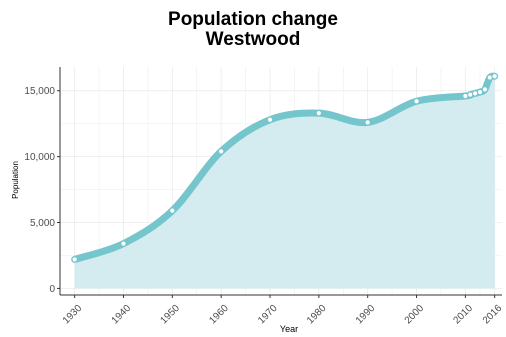  What do you see at coordinates (480, 92) in the screenshot?
I see `data-point-2013` at bounding box center [480, 92].